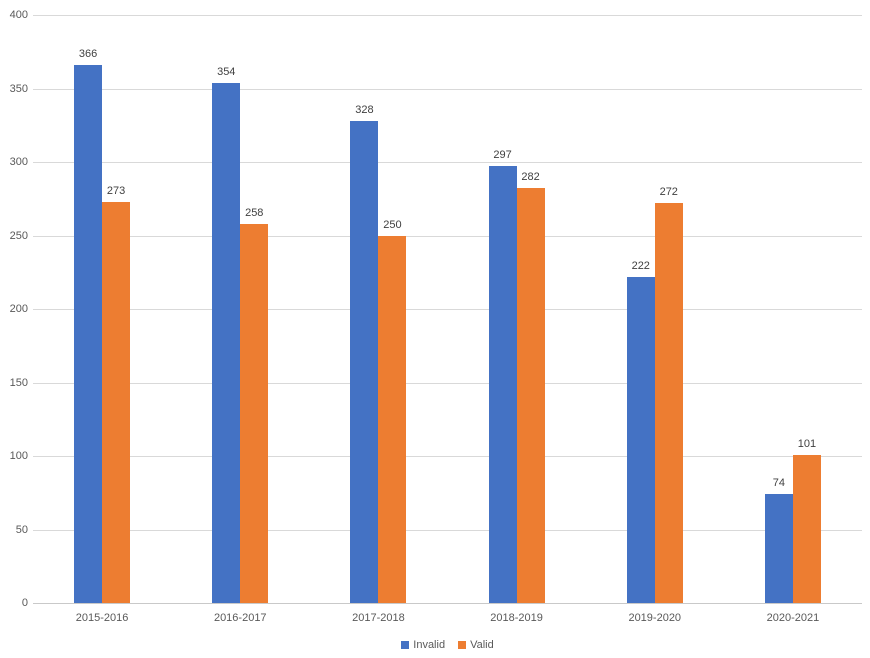  Describe the element at coordinates (502, 155) in the screenshot. I see `bar-value-label-invalid-2018-2019: 297` at that location.